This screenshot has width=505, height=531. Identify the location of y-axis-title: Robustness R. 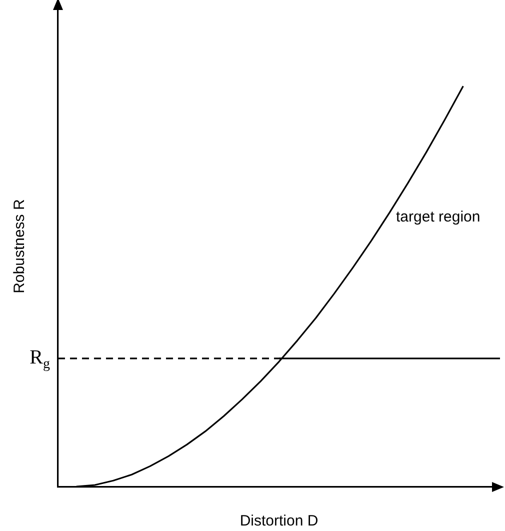
(19, 246).